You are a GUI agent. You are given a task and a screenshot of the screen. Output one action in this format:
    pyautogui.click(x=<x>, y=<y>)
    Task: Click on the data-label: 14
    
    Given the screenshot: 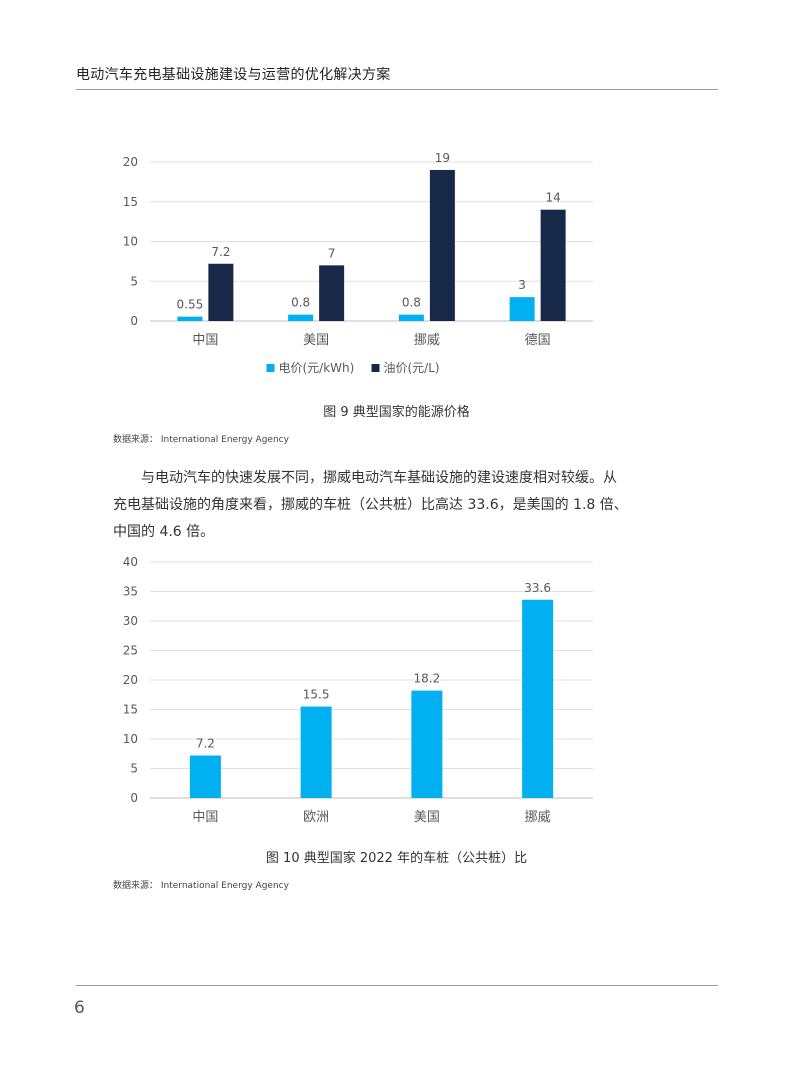 What is the action you would take?
    pyautogui.click(x=552, y=198)
    